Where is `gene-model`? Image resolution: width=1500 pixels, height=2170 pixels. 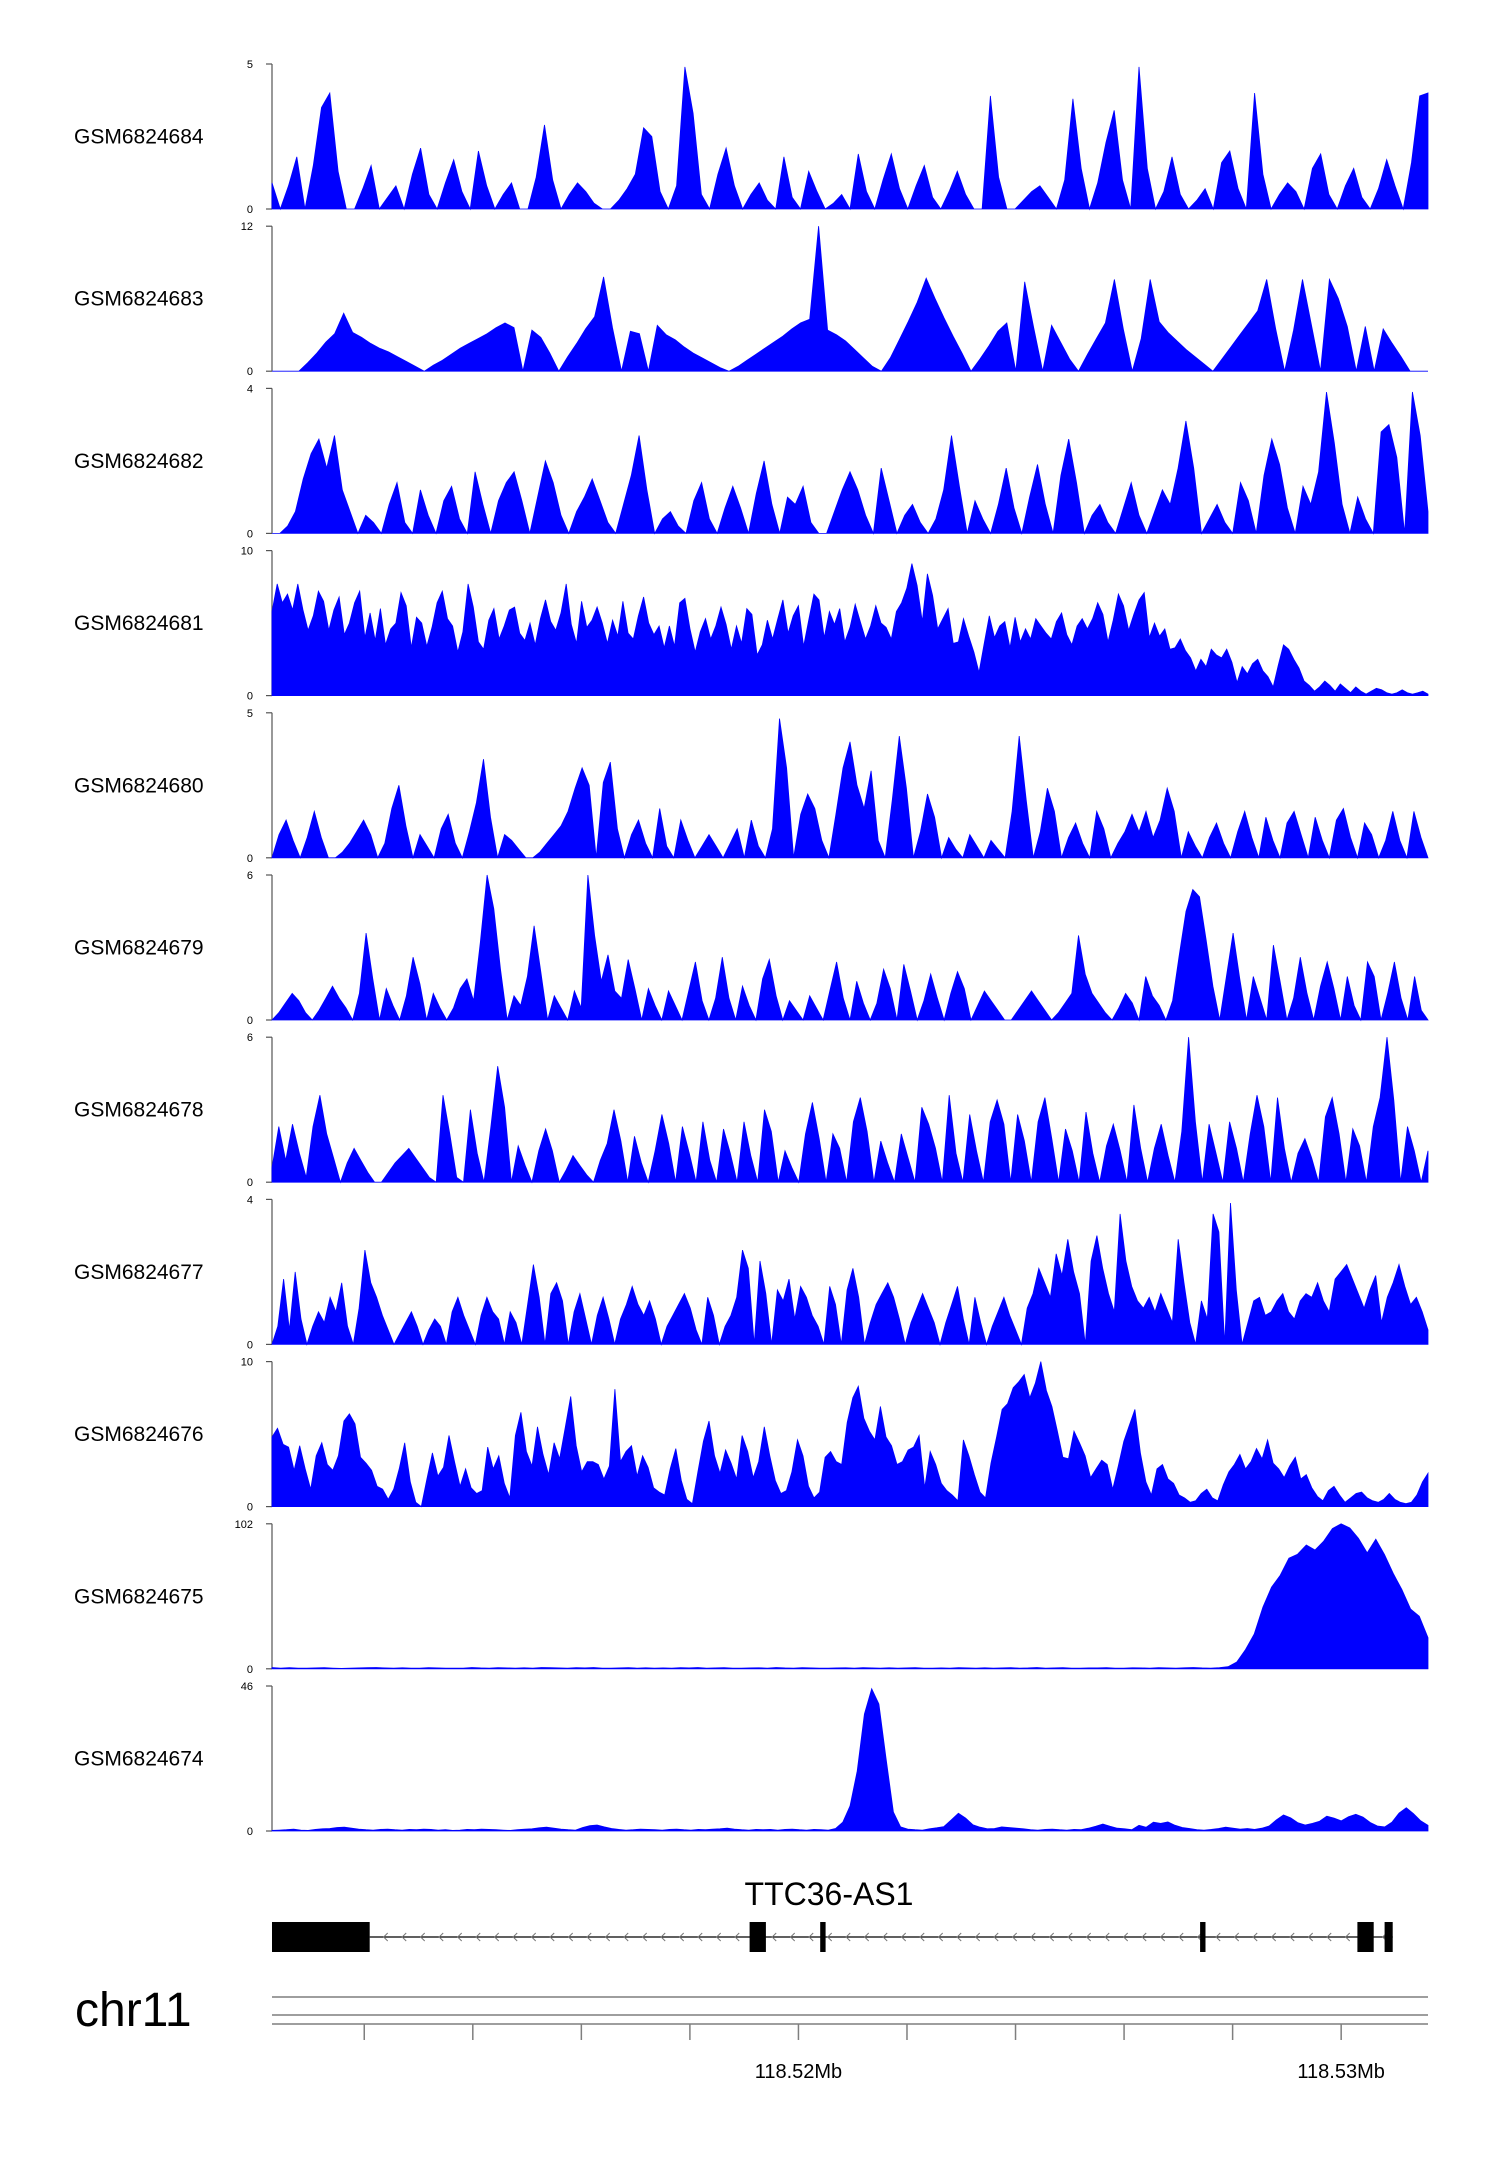
gene-model is located at coordinates (832, 1937).